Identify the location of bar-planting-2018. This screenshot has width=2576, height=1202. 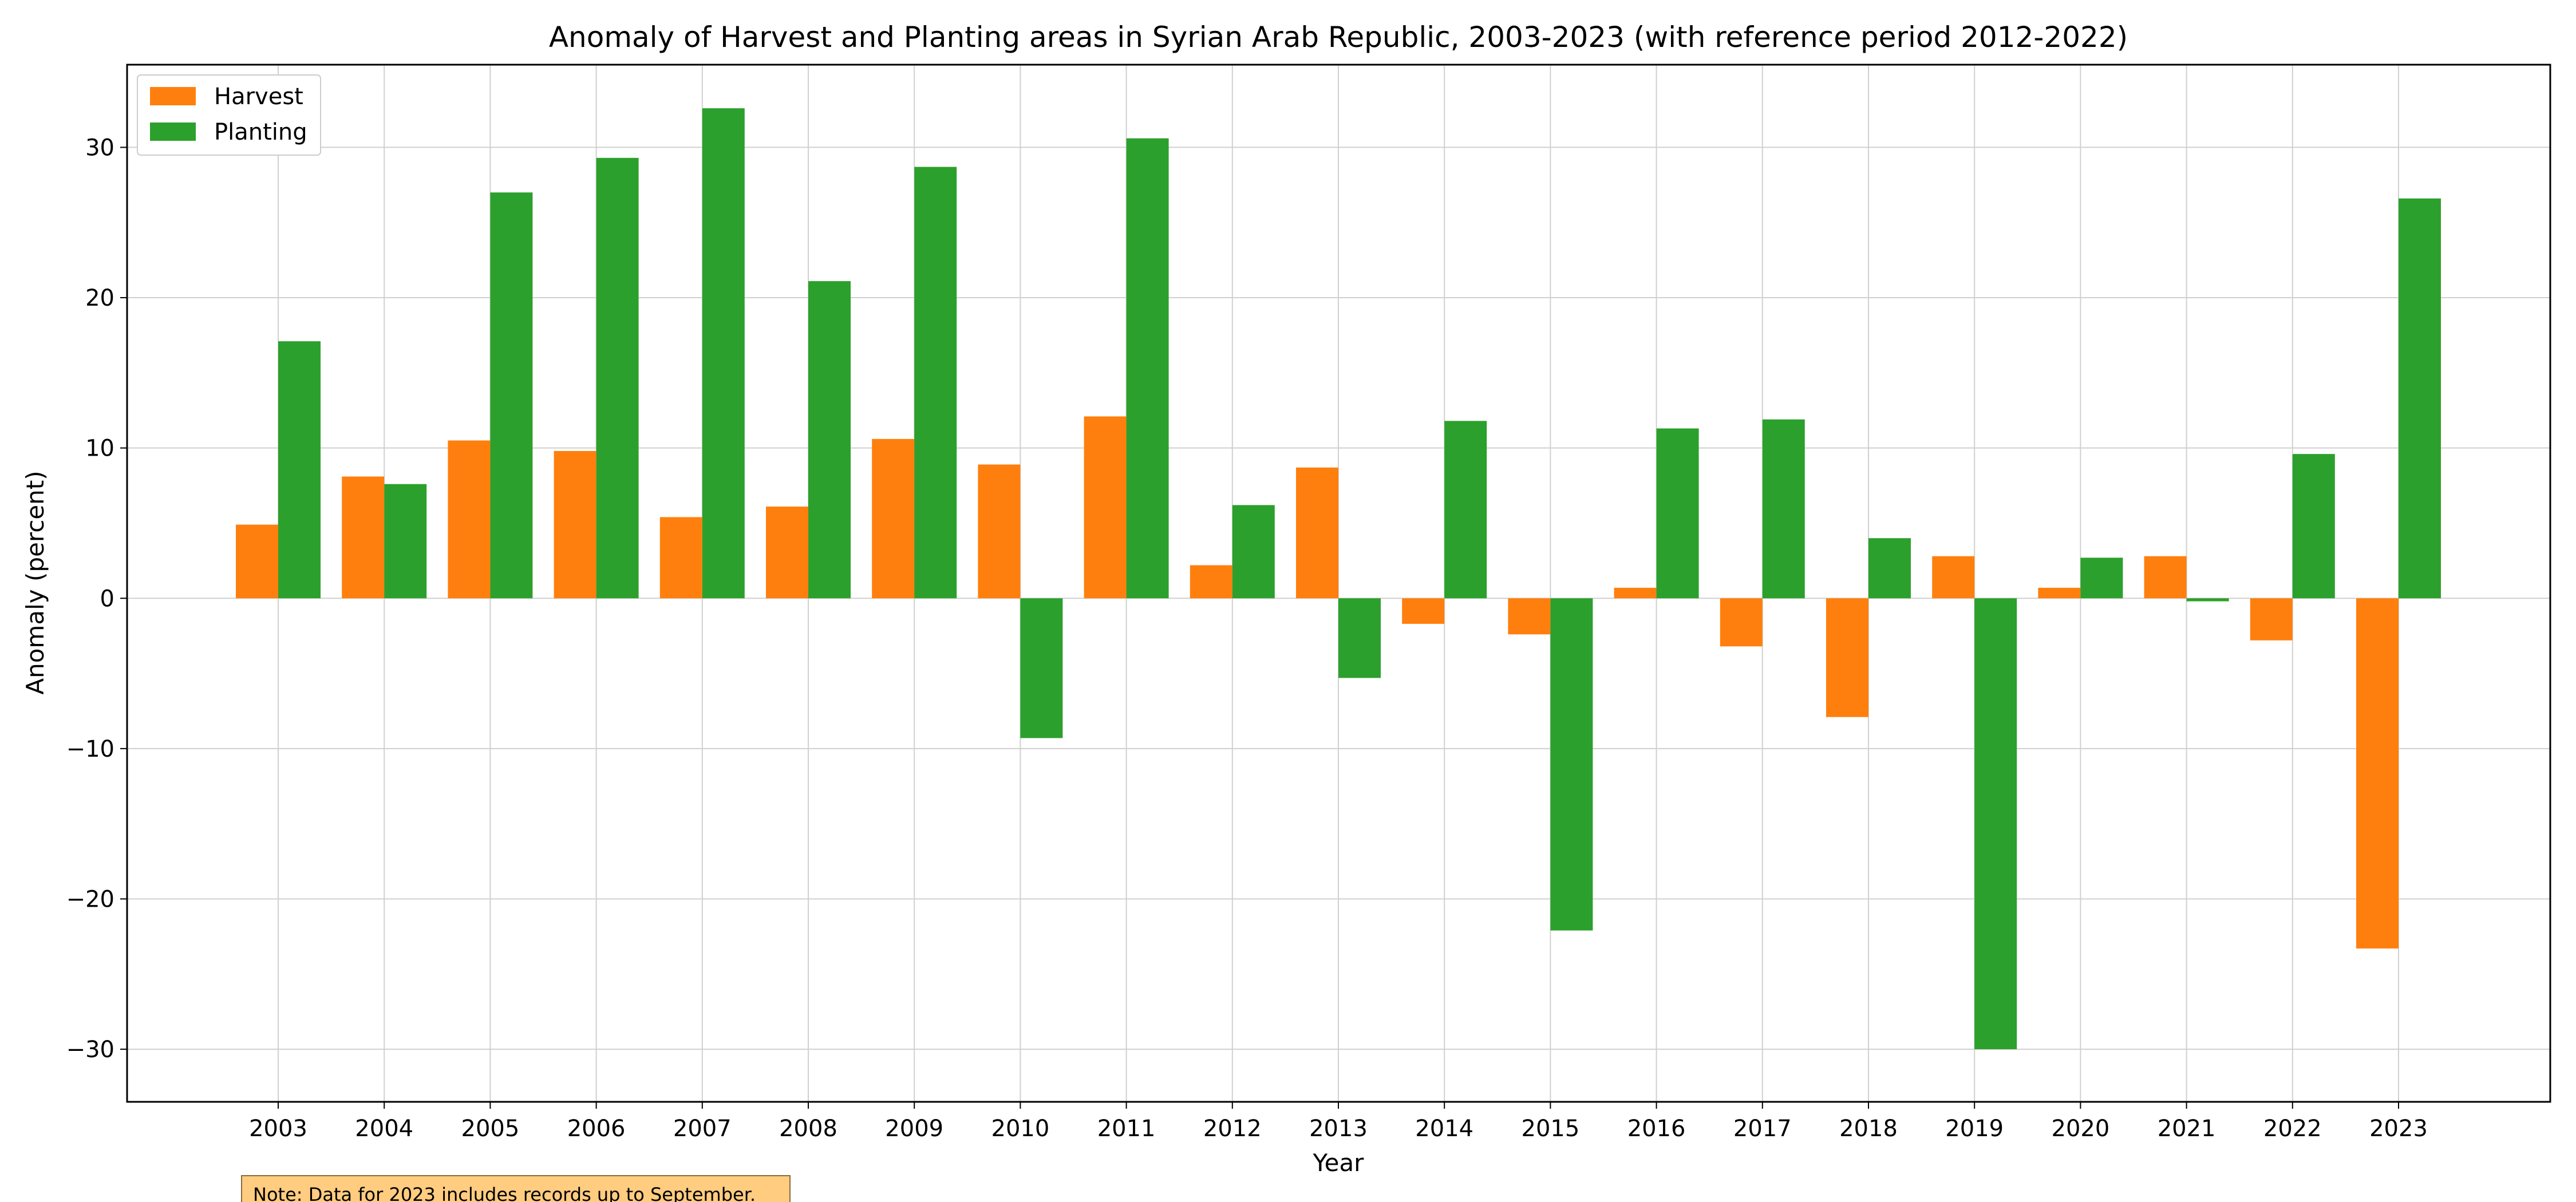
(1889, 569).